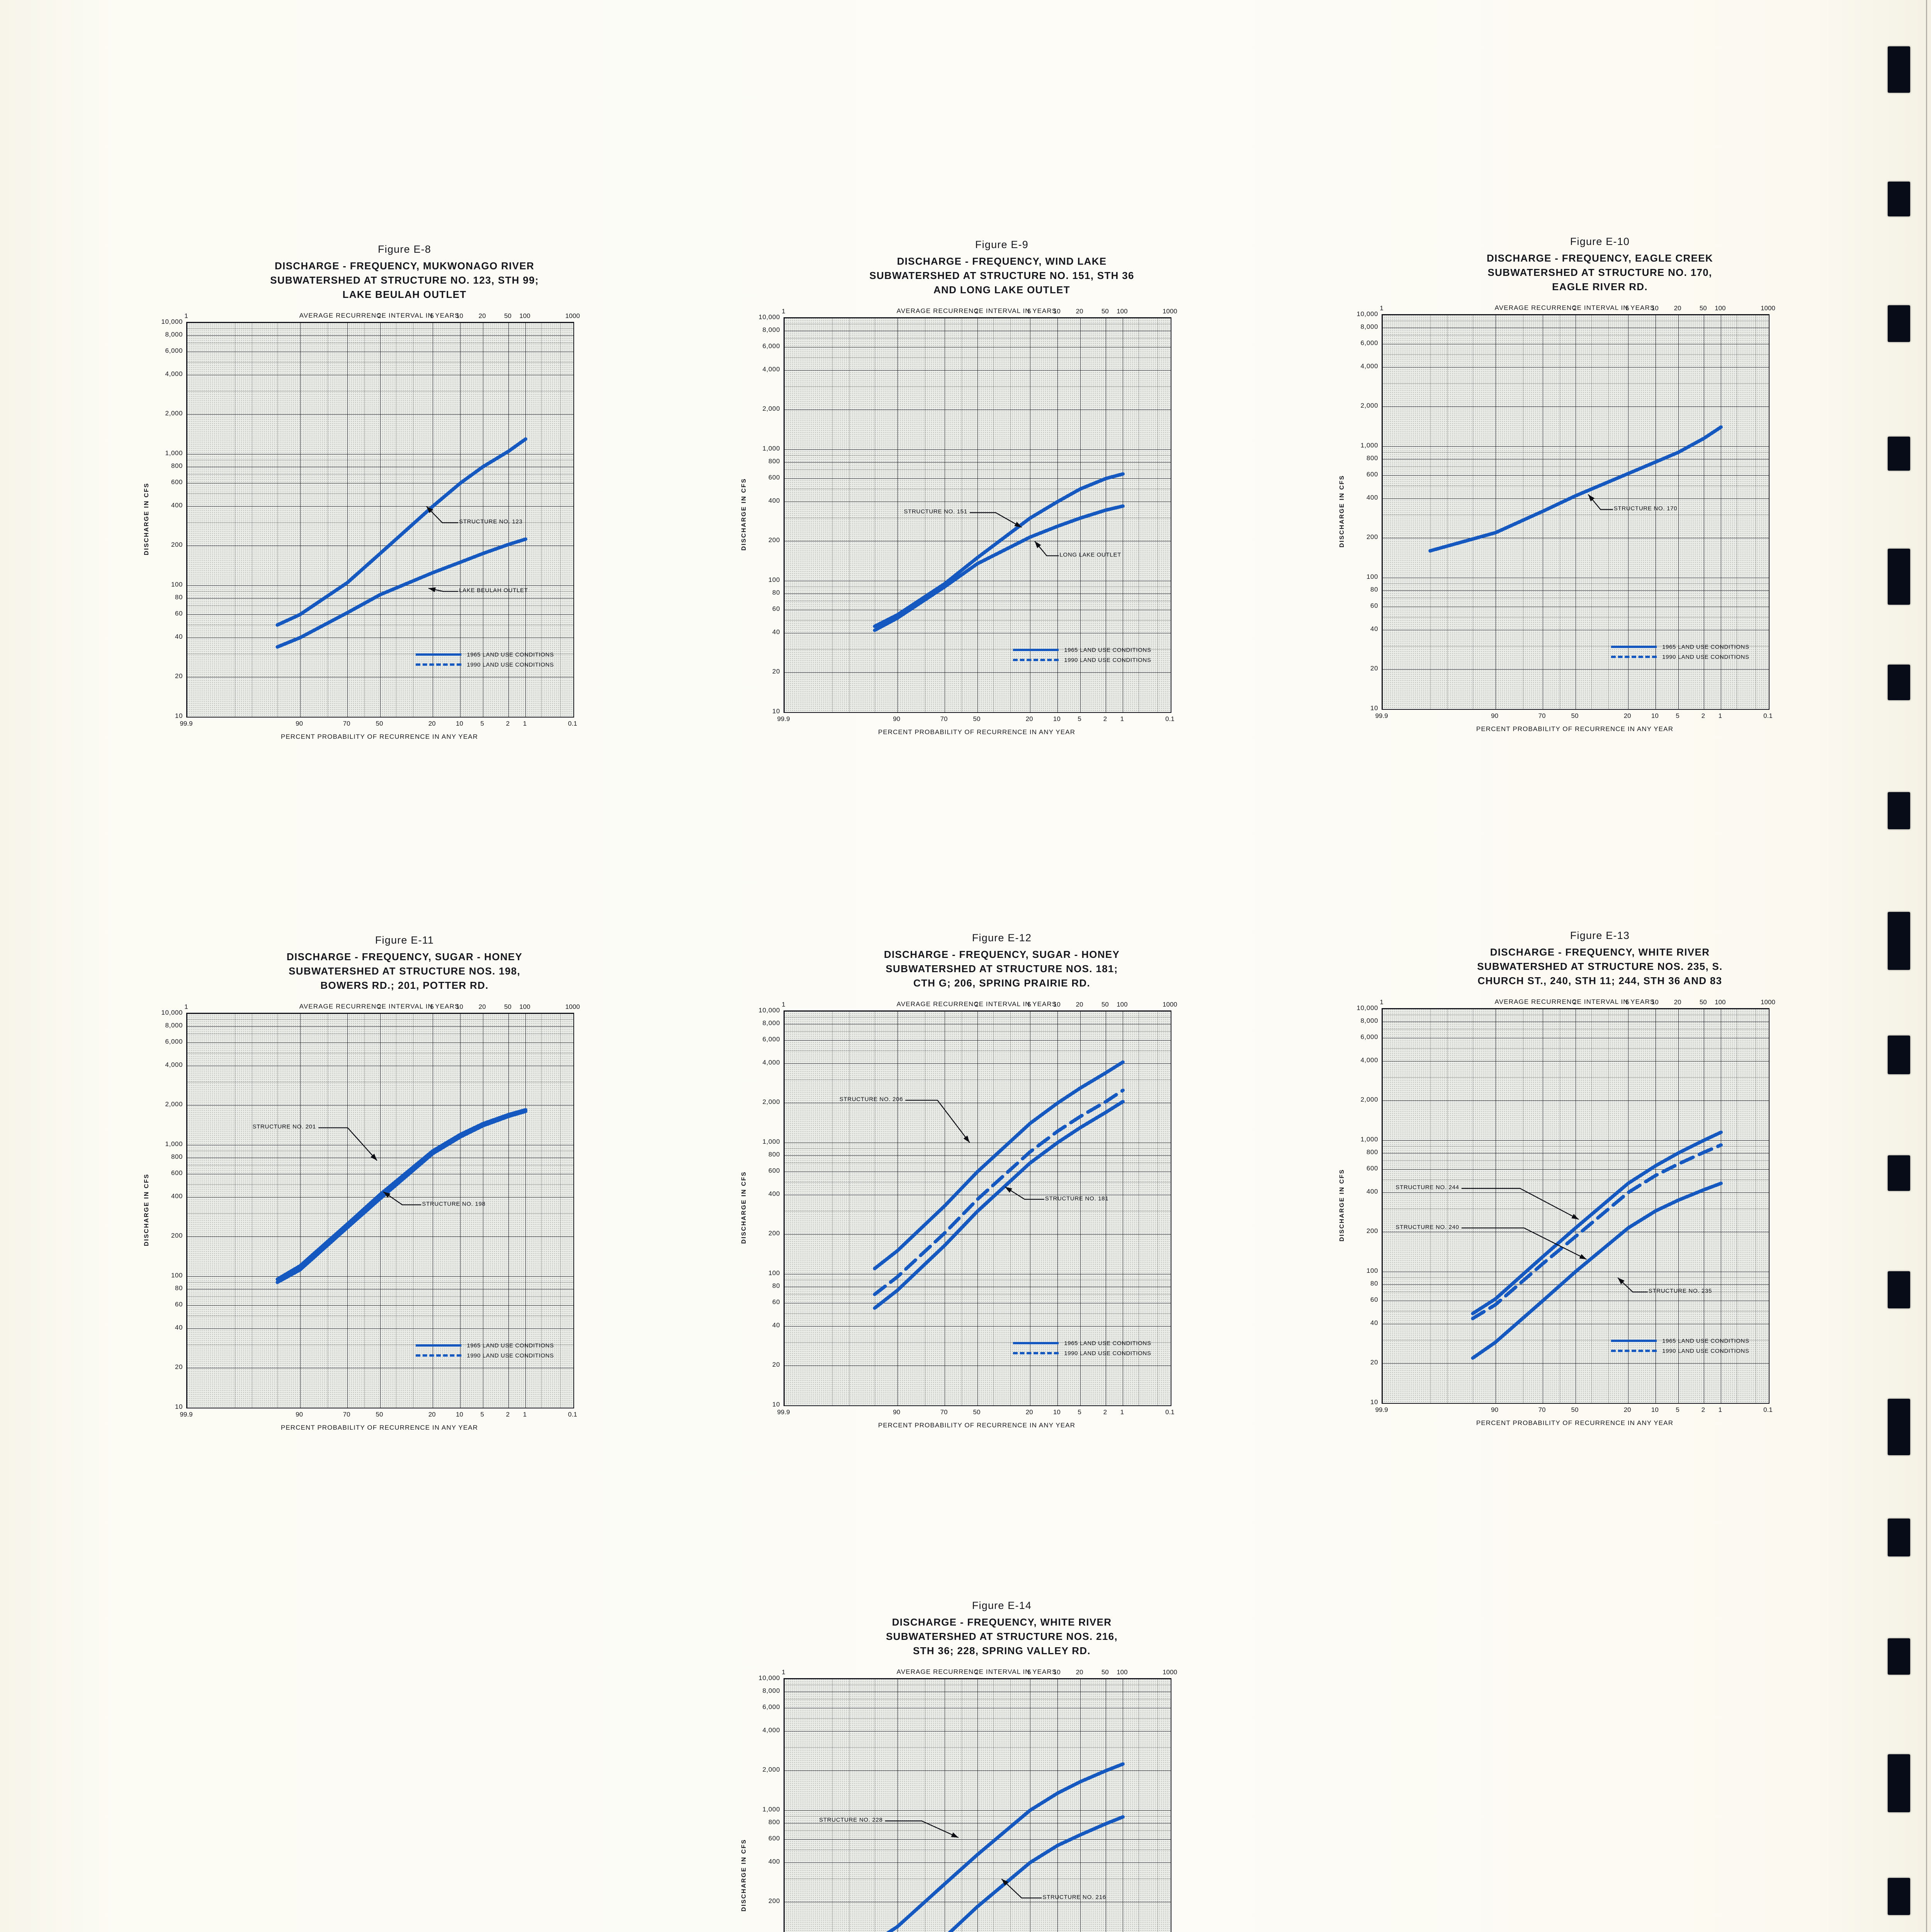 The width and height of the screenshot is (1931, 1932). I want to click on figure-number: Figure E-13, so click(1600, 935).